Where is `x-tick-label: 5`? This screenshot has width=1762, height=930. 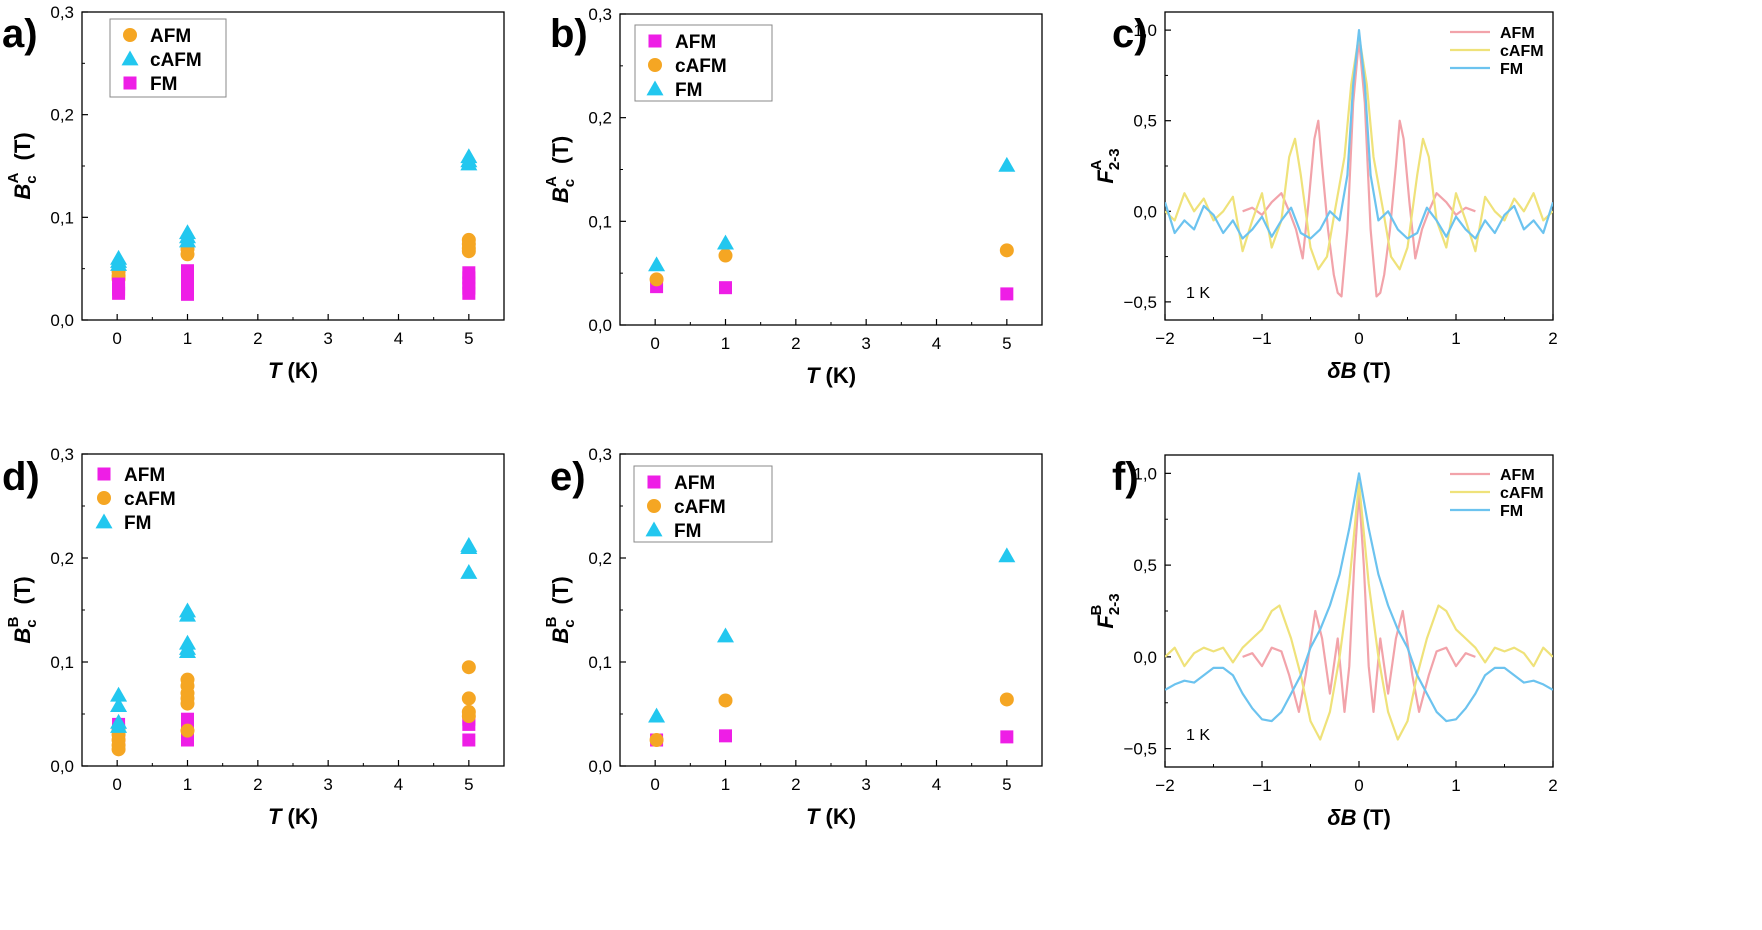
x-tick-label: 5 is located at coordinates (468, 784).